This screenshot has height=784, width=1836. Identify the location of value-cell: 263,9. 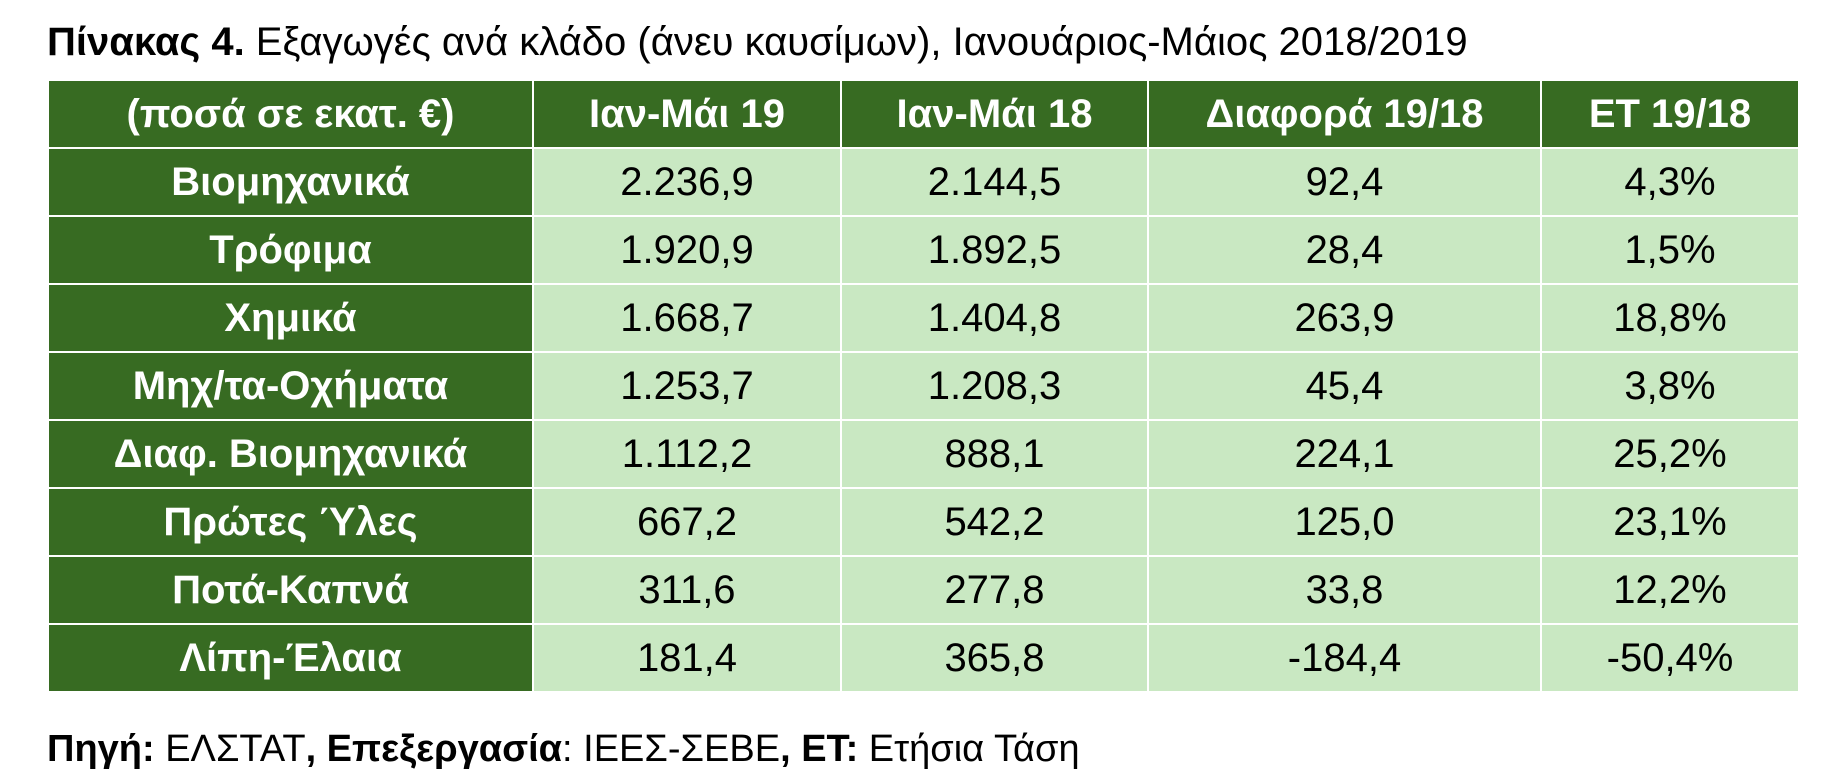
(1344, 318).